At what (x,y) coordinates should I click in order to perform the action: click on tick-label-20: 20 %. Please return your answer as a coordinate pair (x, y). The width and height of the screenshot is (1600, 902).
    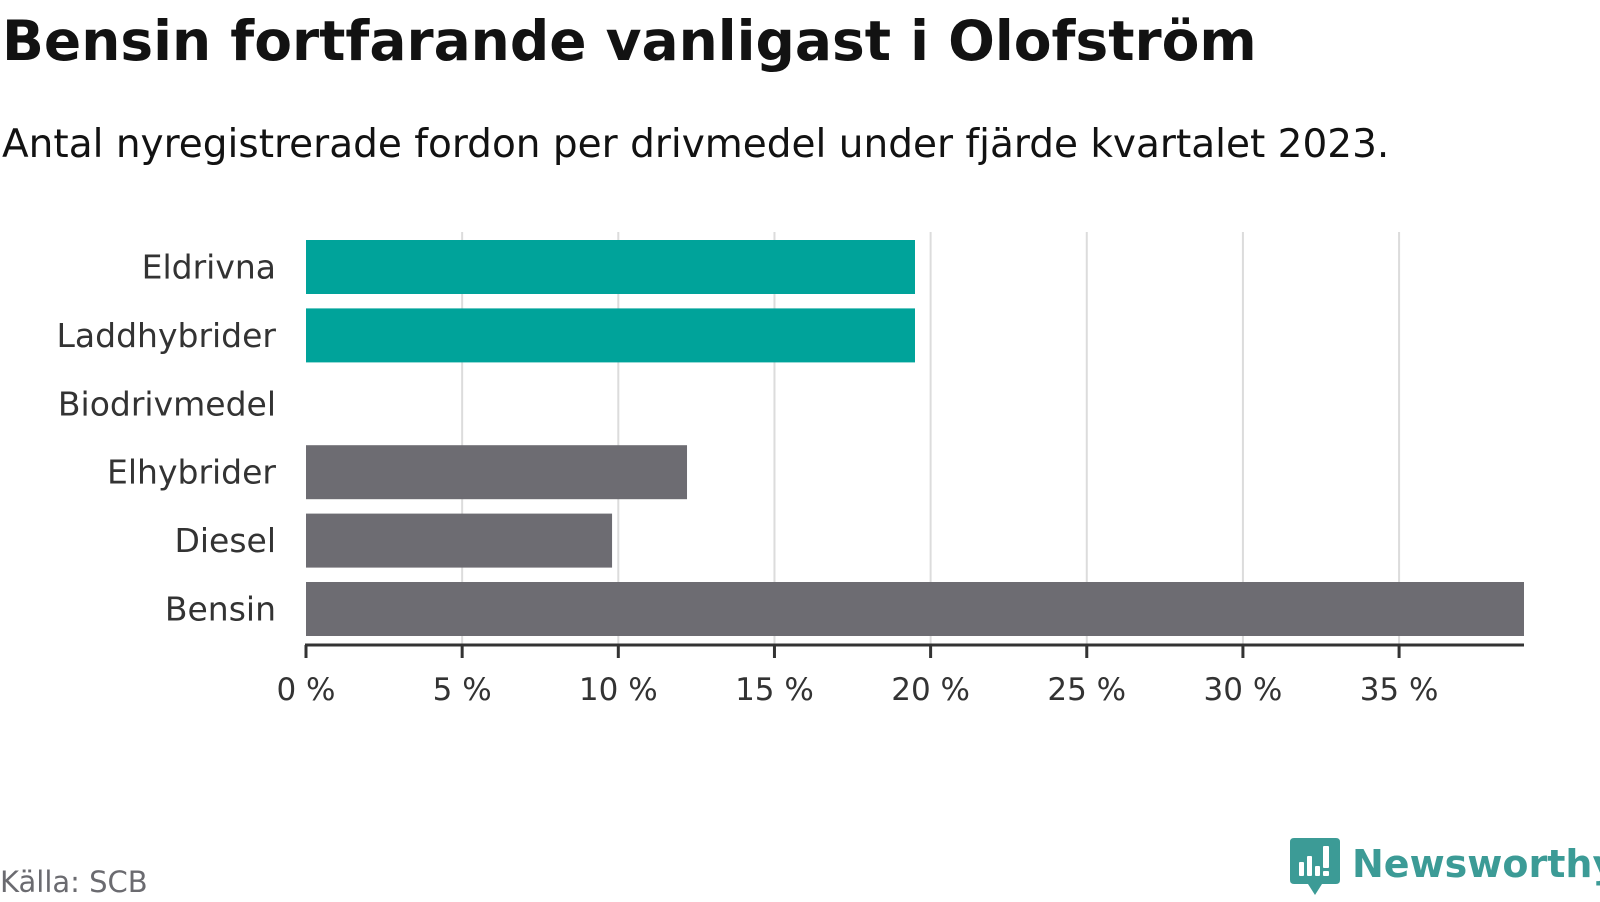
    Looking at the image, I should click on (930, 690).